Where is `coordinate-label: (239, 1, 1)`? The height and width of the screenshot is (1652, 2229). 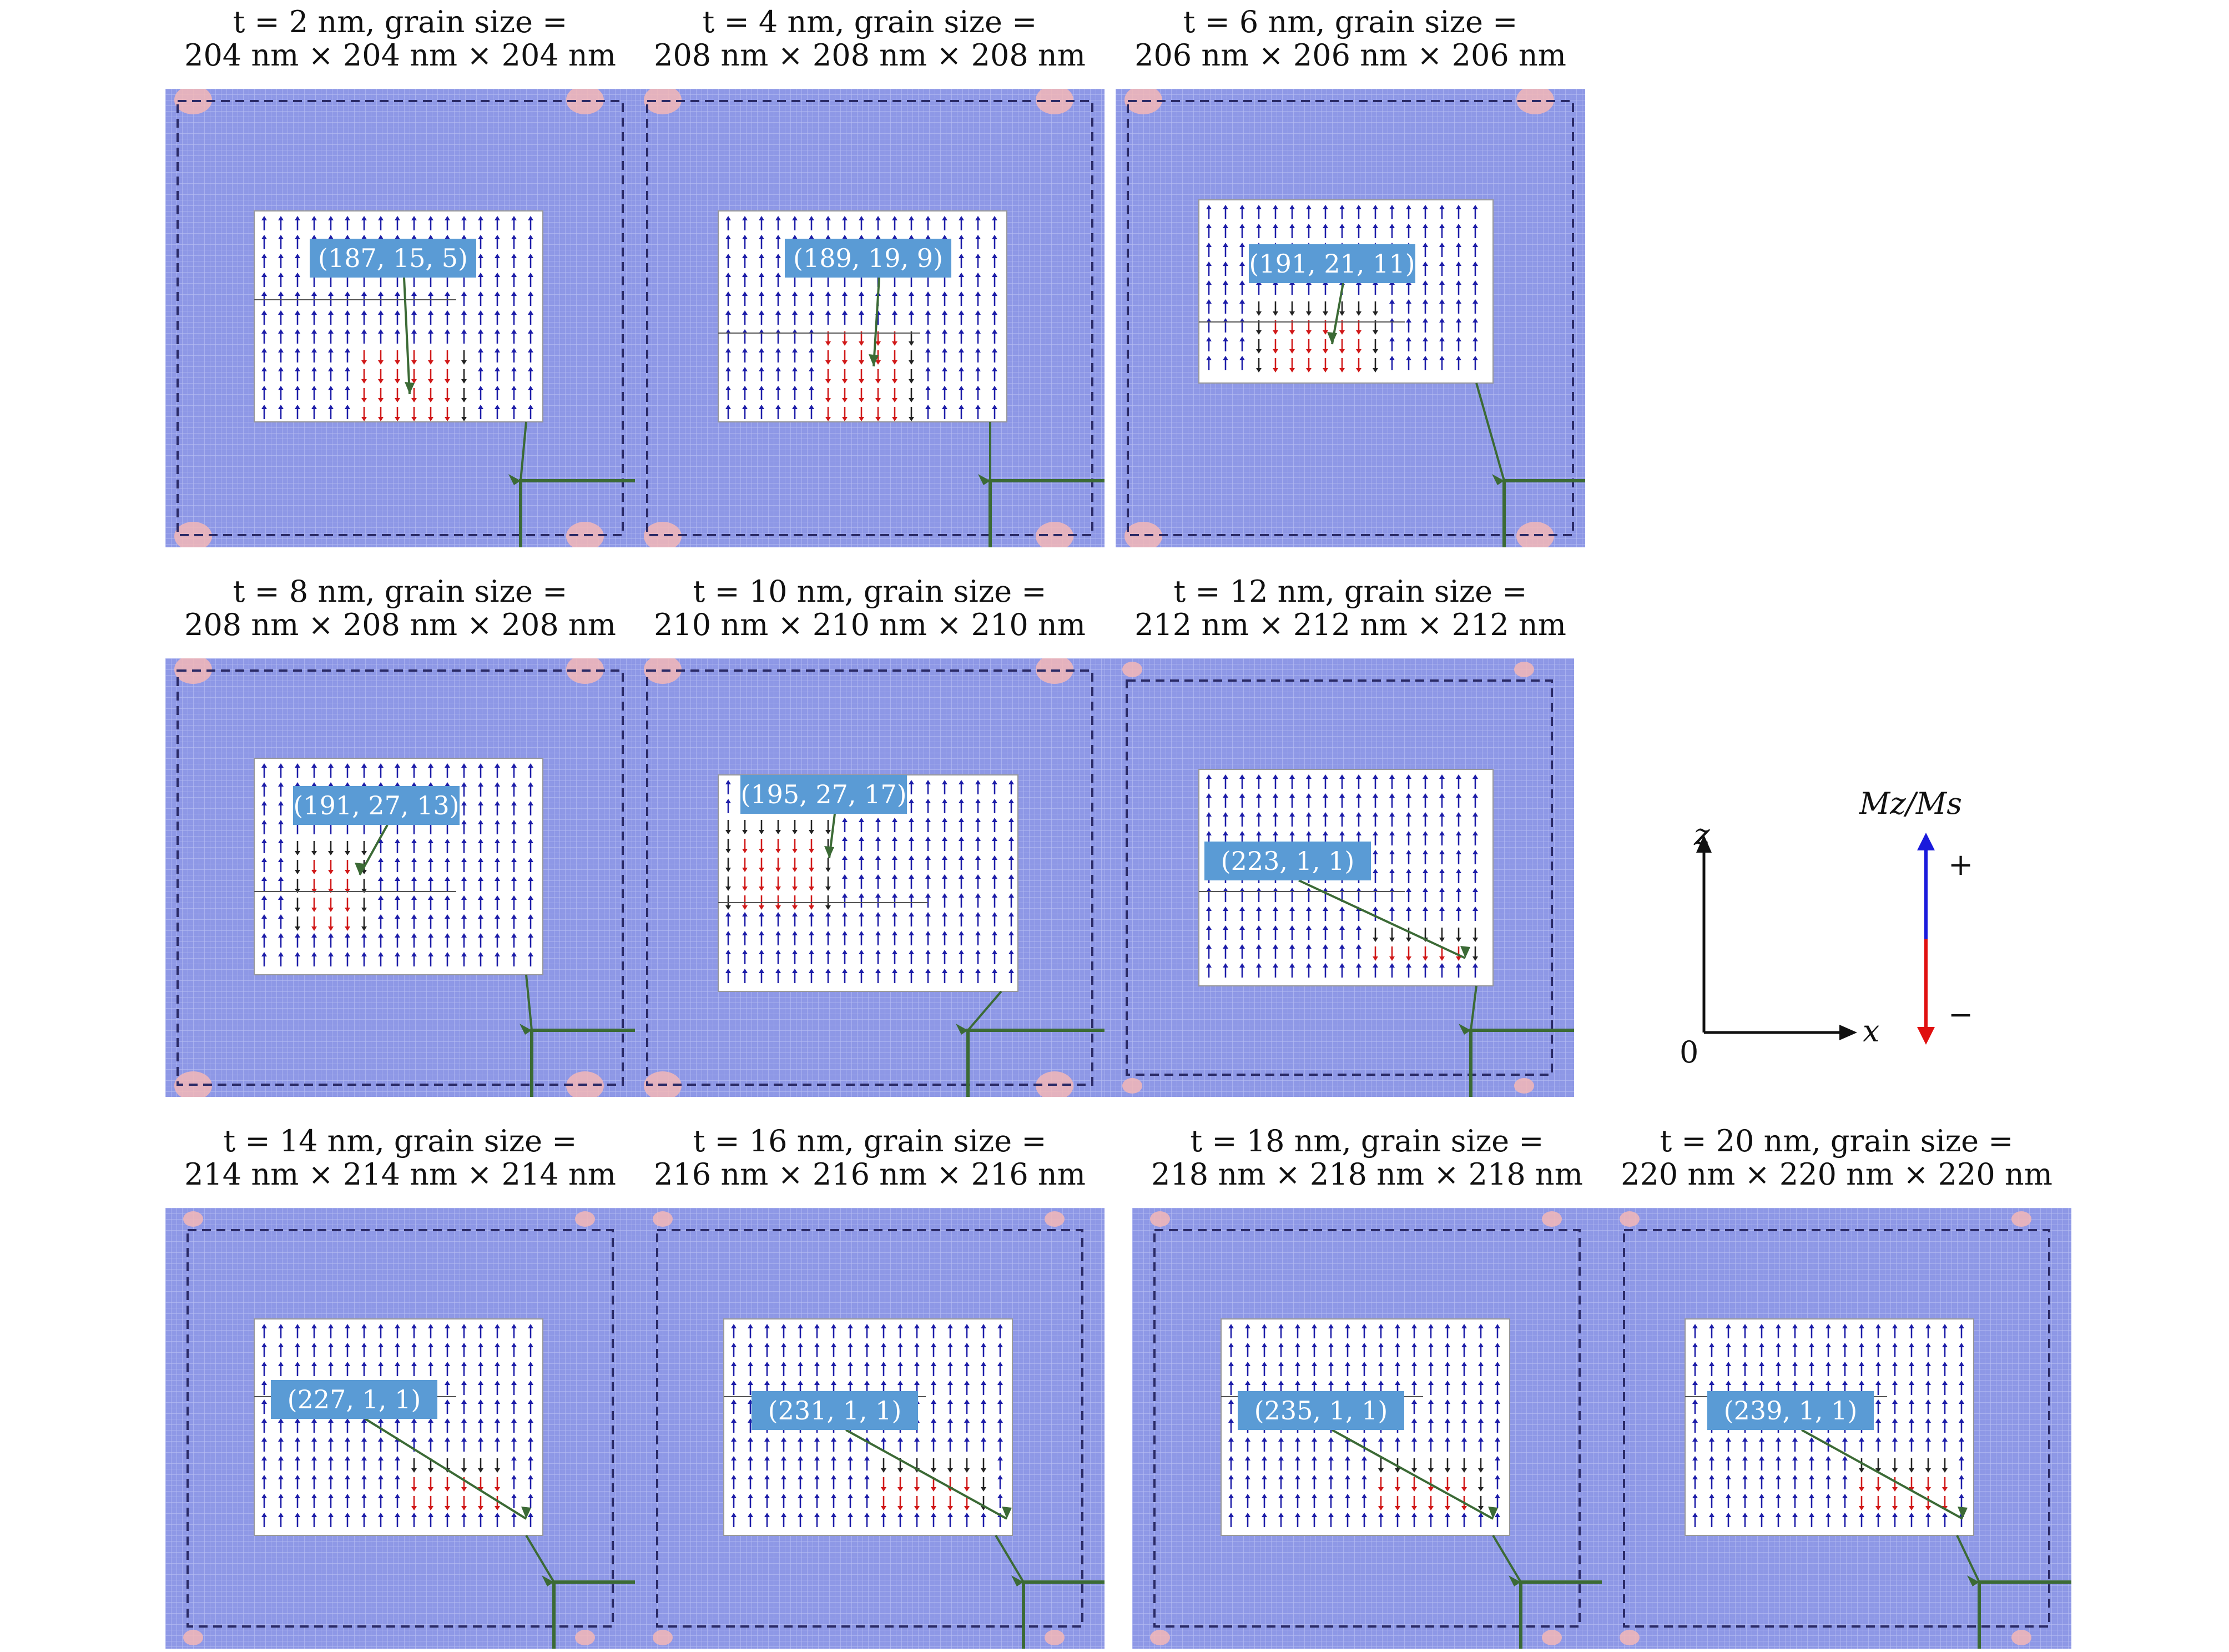 coordinate-label: (239, 1, 1) is located at coordinates (1791, 1411).